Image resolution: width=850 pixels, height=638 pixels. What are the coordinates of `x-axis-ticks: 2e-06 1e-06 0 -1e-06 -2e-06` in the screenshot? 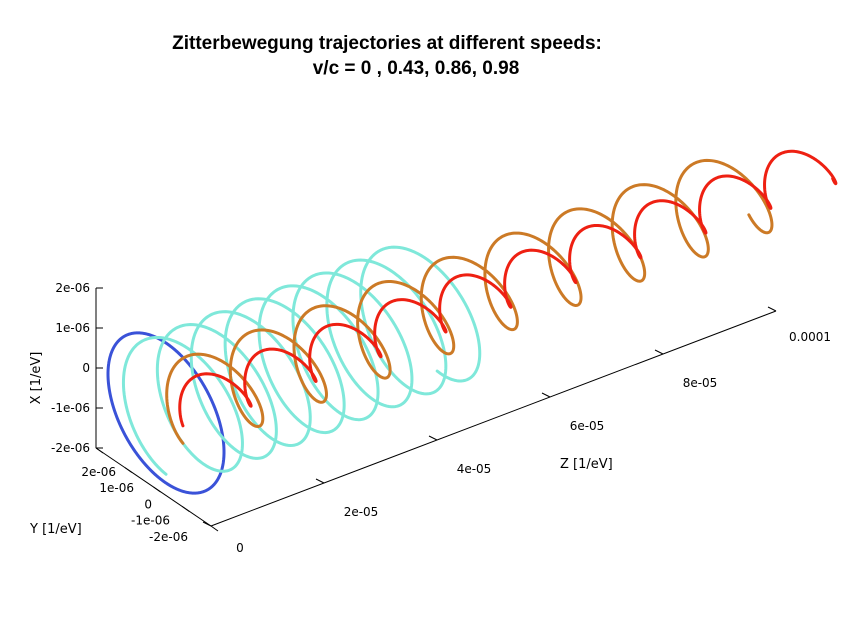 It's located at (77, 368).